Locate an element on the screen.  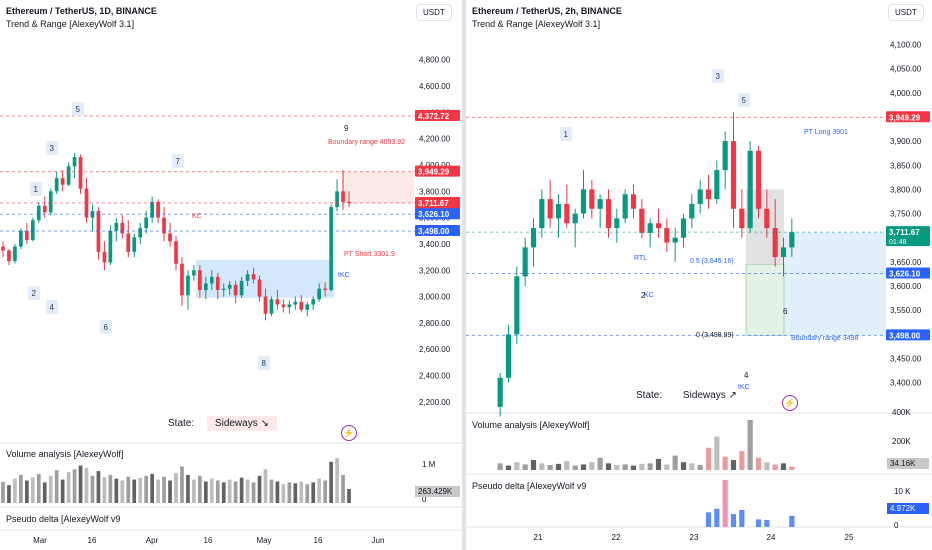
fib-zone is located at coordinates (765, 300).